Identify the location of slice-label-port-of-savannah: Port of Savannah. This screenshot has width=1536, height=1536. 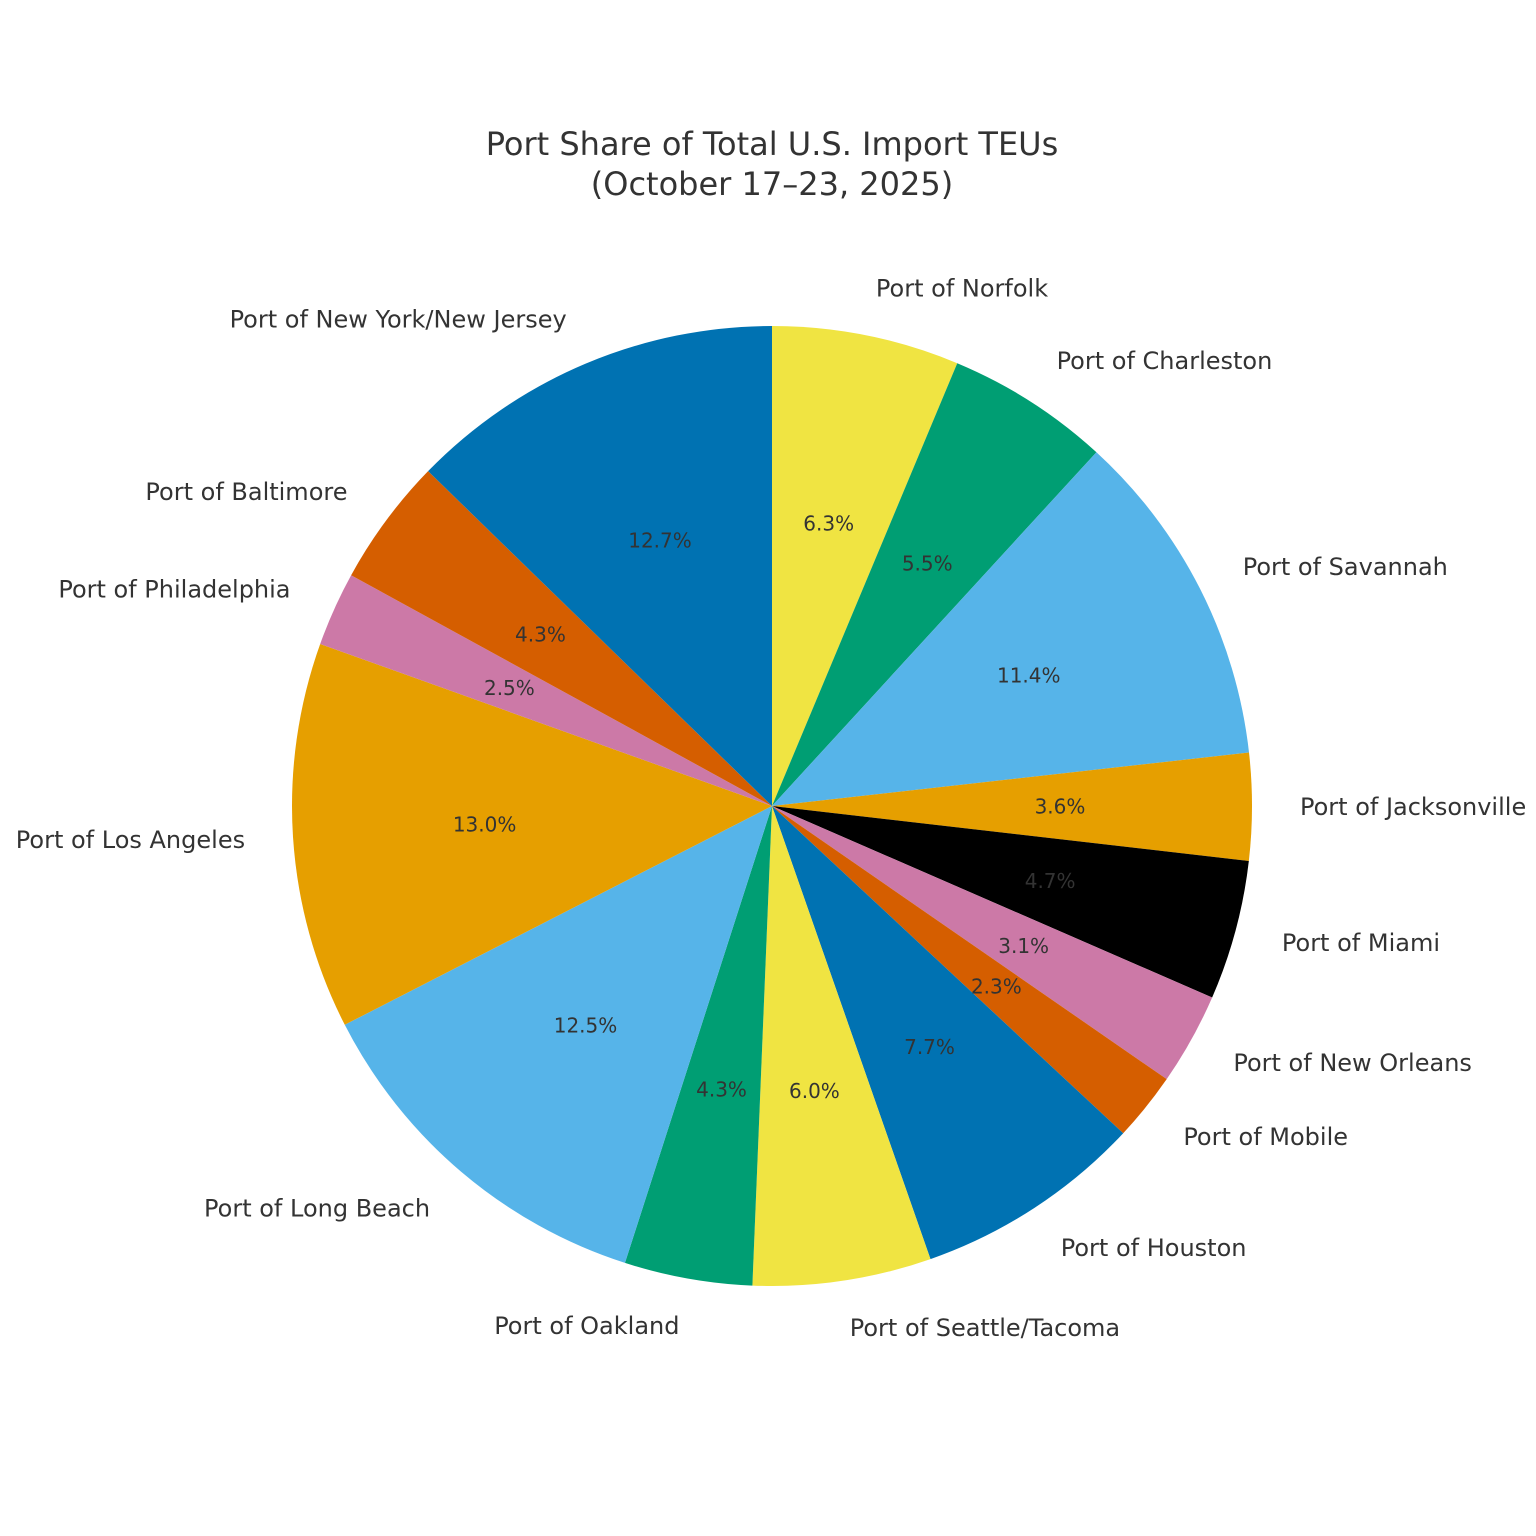
(1345, 567).